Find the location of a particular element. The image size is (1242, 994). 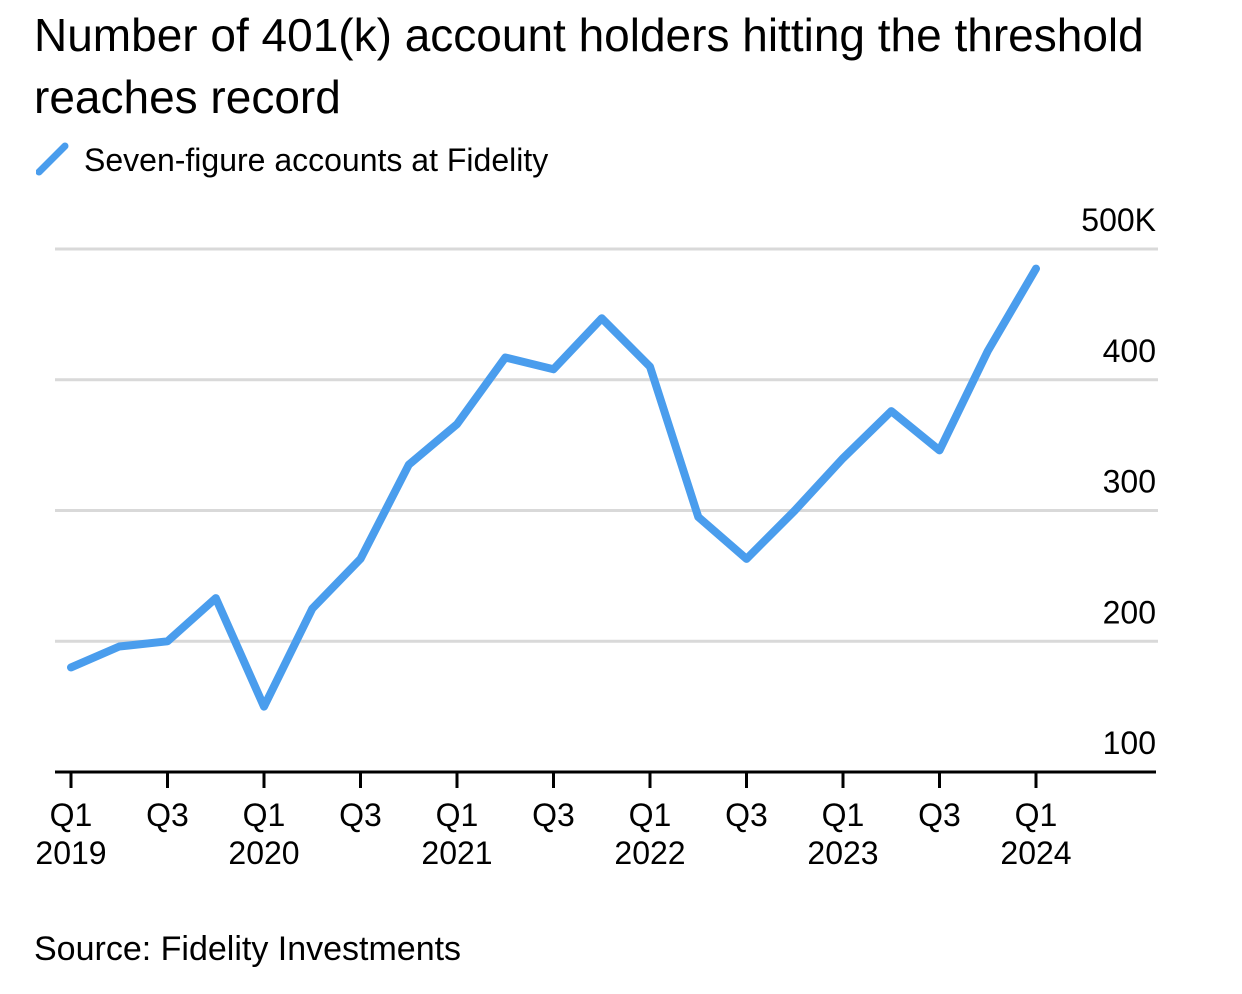

x-tick-label-14: Q3 is located at coordinates (746, 815).